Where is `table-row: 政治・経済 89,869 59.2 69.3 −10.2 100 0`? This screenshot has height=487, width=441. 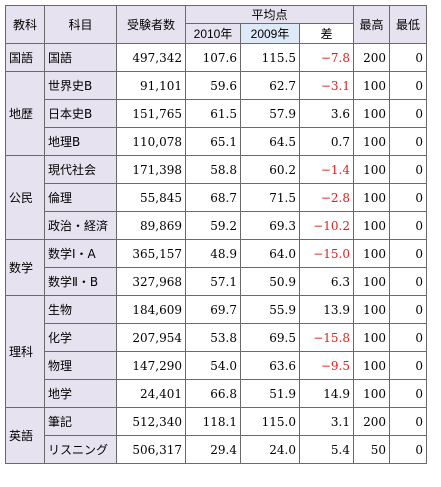 table-row: 政治・経済 89,869 59.2 69.3 −10.2 100 0 is located at coordinates (216, 225).